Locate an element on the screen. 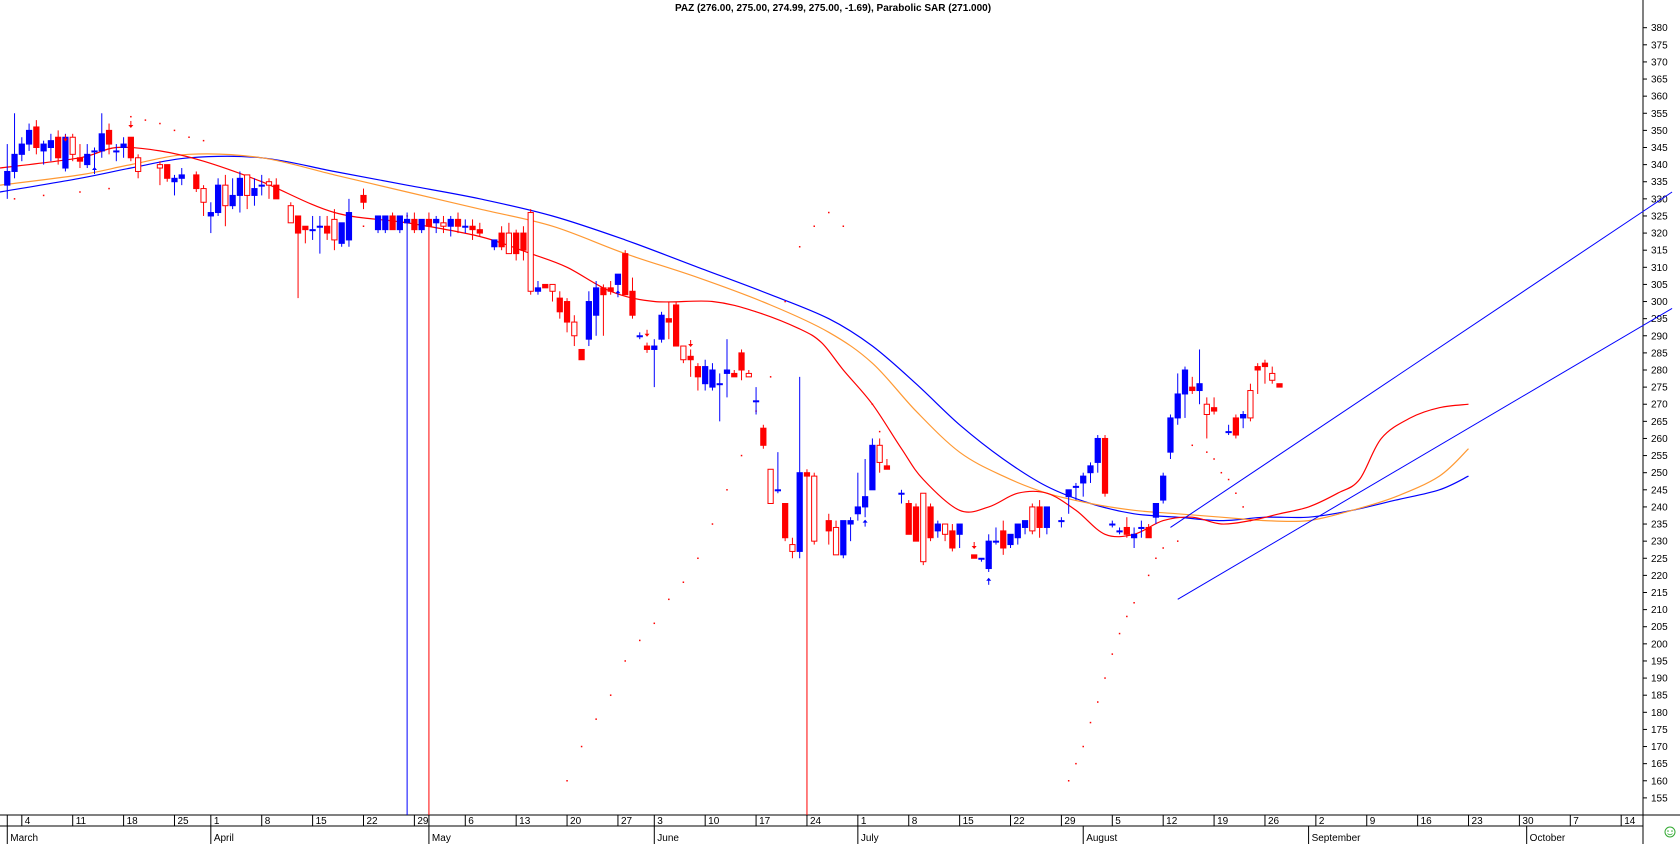 This screenshot has width=1680, height=849. x-tick-label: 14 is located at coordinates (1630, 821).